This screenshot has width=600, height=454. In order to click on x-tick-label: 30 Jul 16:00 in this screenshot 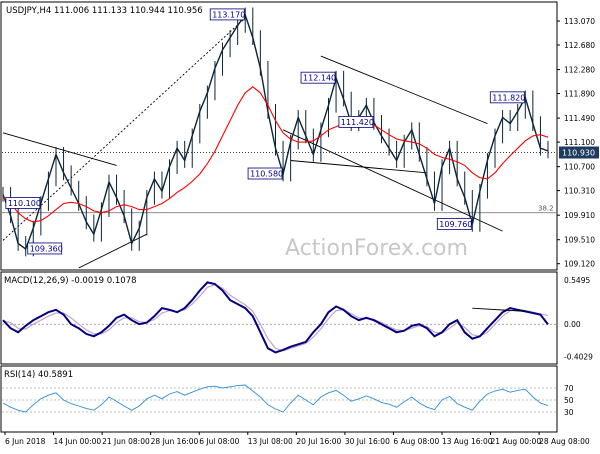, I will do `click(367, 441)`.